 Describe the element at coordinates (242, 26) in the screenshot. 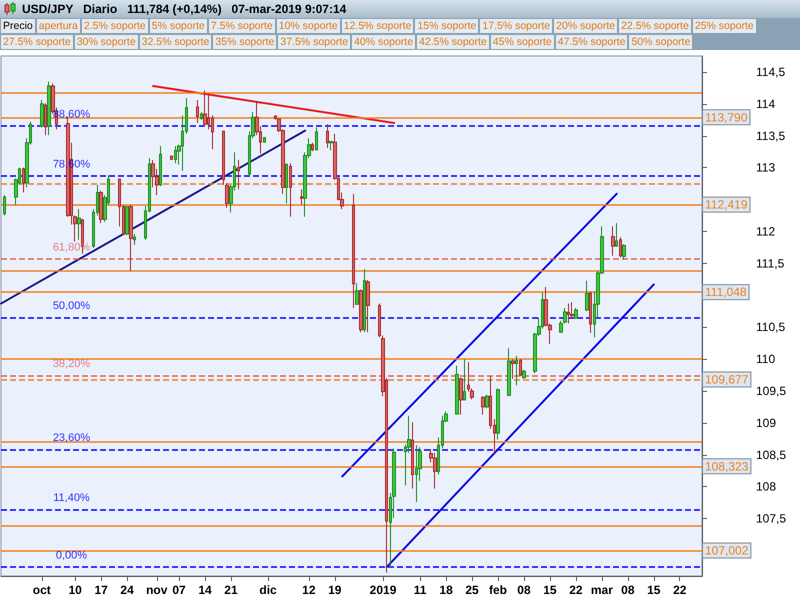

I see `text: 7.5% soporte` at that location.